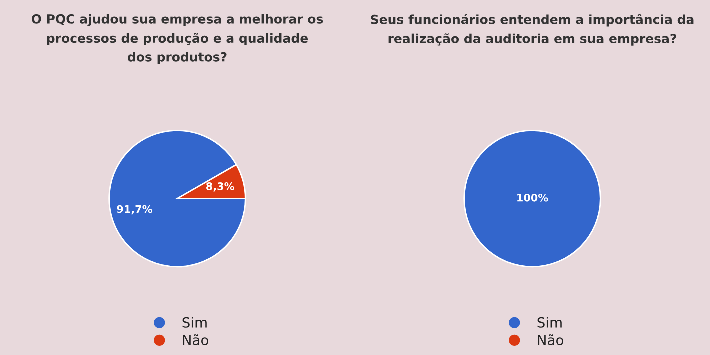  Describe the element at coordinates (533, 198) in the screenshot. I see `data-label: 100%` at that location.